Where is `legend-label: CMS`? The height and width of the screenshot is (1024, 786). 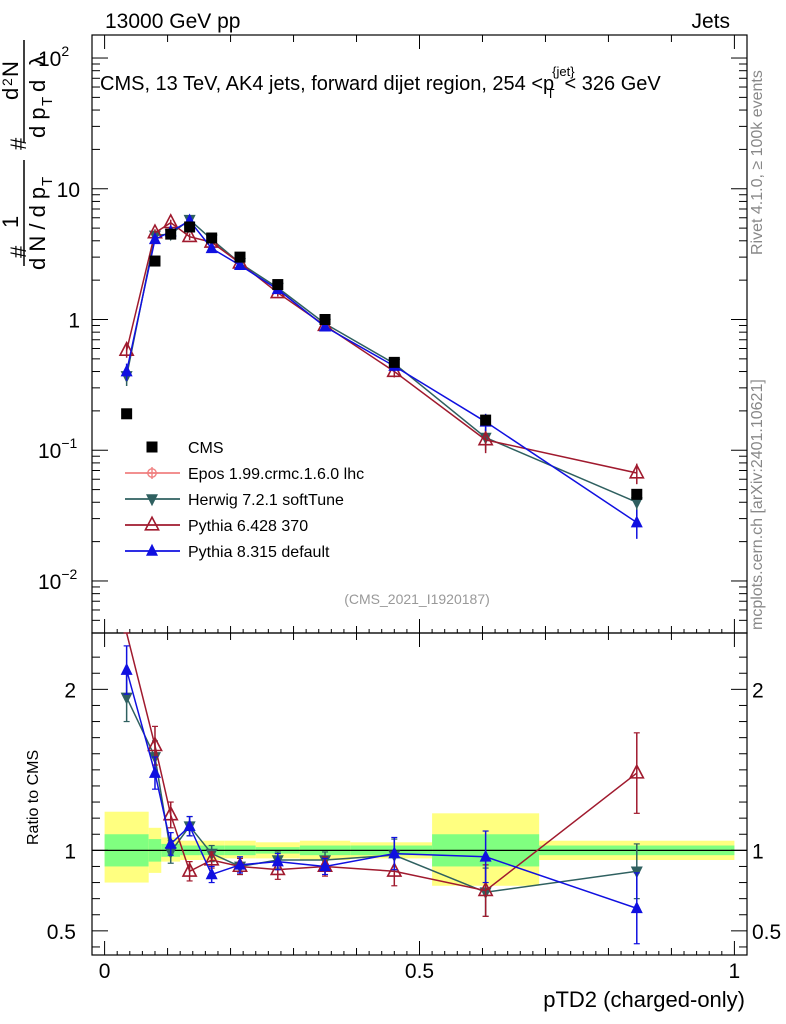
legend-label: CMS is located at coordinates (206, 448).